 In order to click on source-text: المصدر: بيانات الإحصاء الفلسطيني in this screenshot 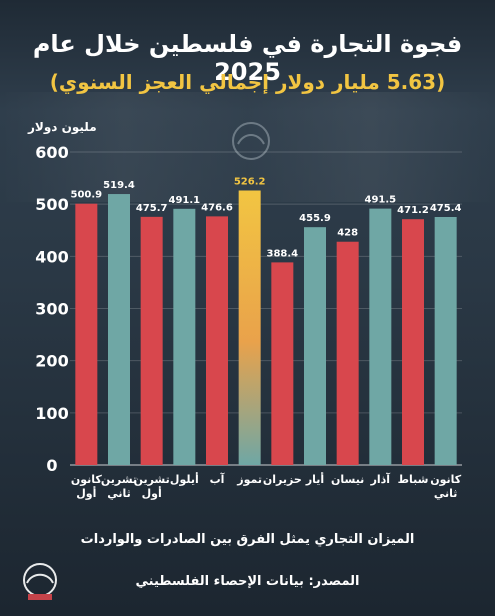, I will do `click(247, 581)`.